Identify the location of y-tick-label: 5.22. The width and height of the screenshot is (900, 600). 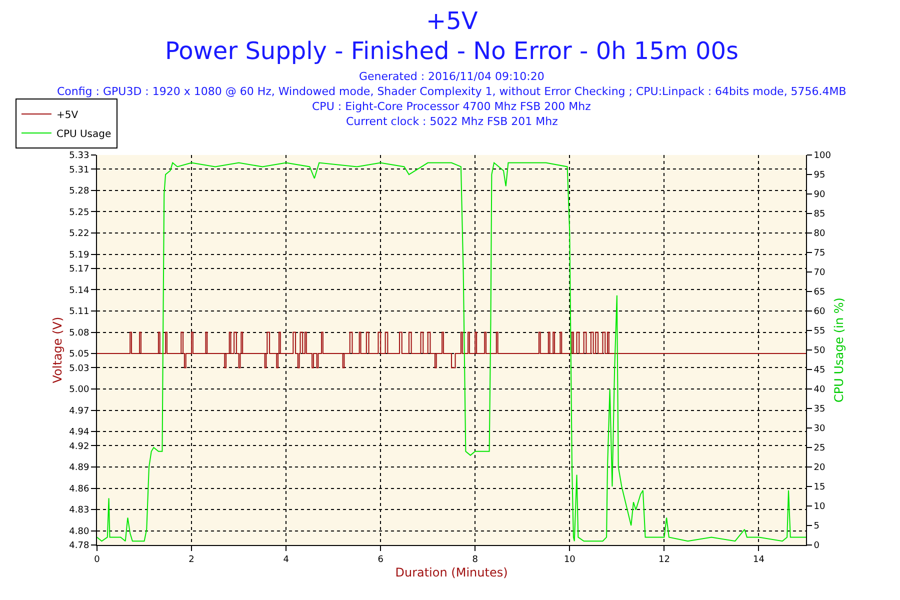
(79, 234).